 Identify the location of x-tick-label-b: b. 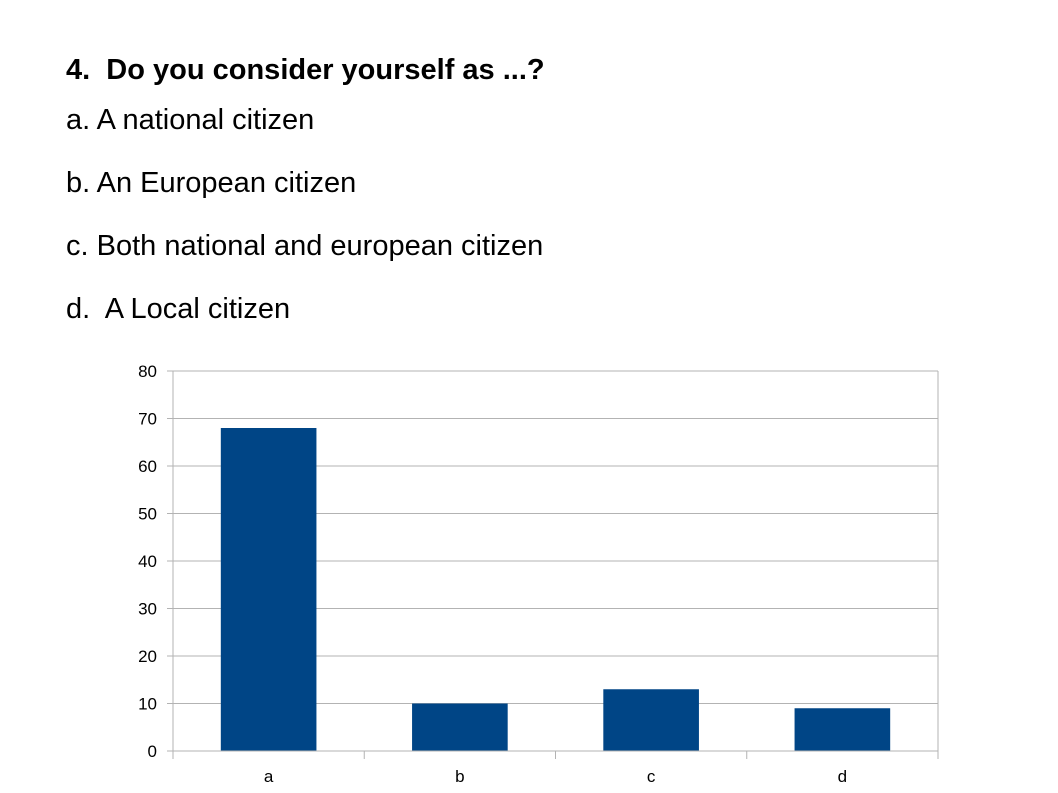
(459, 776).